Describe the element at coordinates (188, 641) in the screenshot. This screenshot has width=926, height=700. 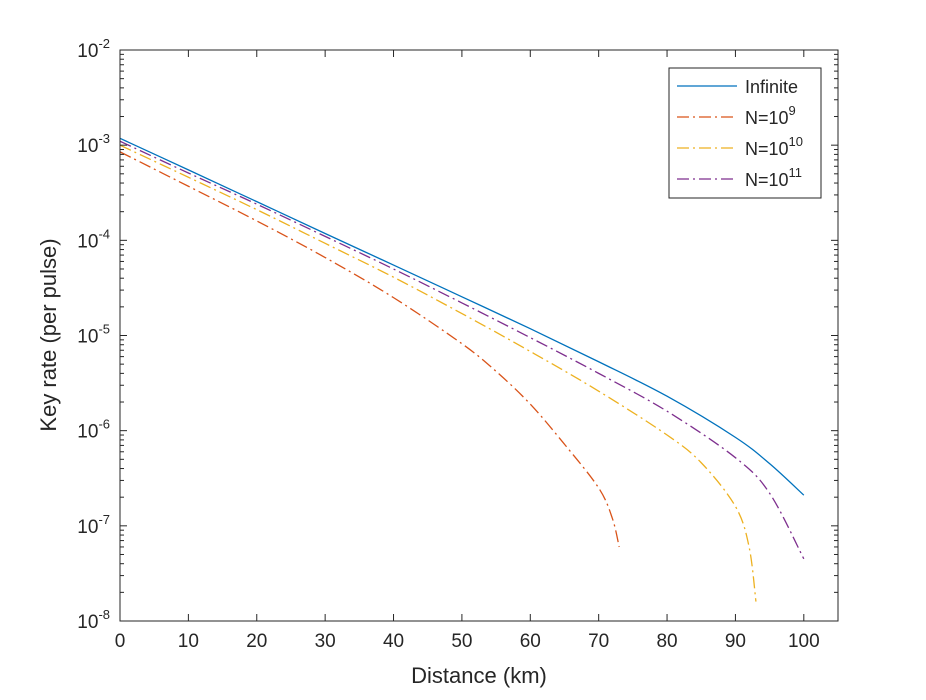
I see `x-tick-label: 10` at that location.